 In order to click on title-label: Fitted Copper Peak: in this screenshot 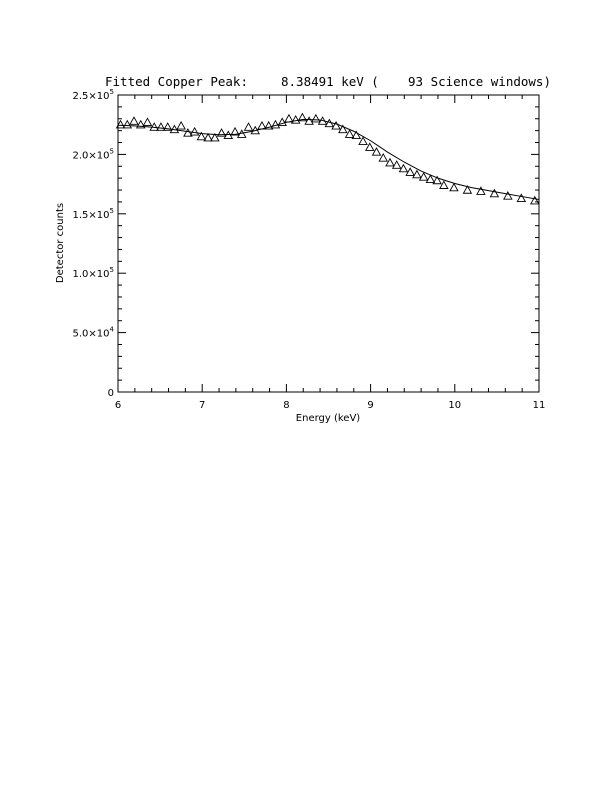, I will do `click(176, 81)`.